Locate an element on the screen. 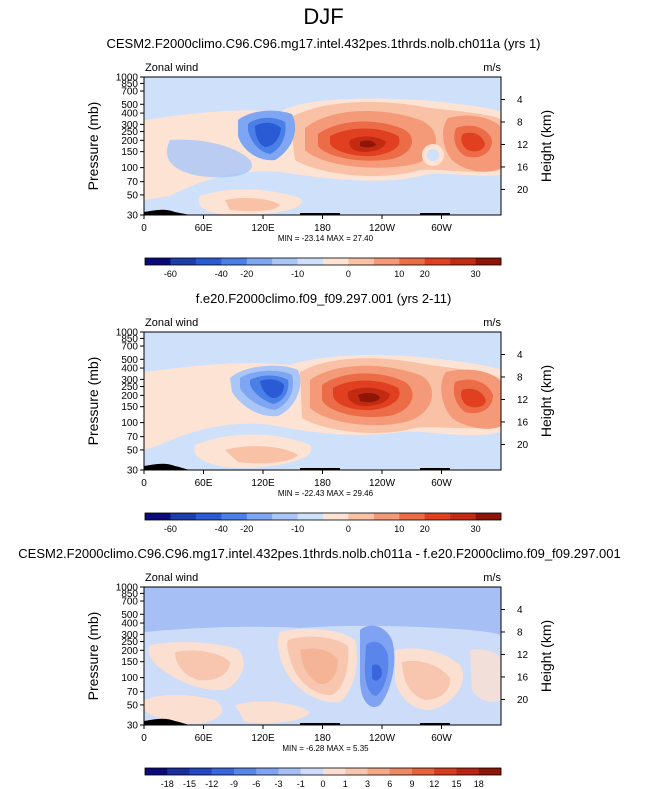 Image resolution: width=647 pixels, height=789 pixels. min-max-label: MIN = -22.43 MAX = 29.46 is located at coordinates (326, 493).